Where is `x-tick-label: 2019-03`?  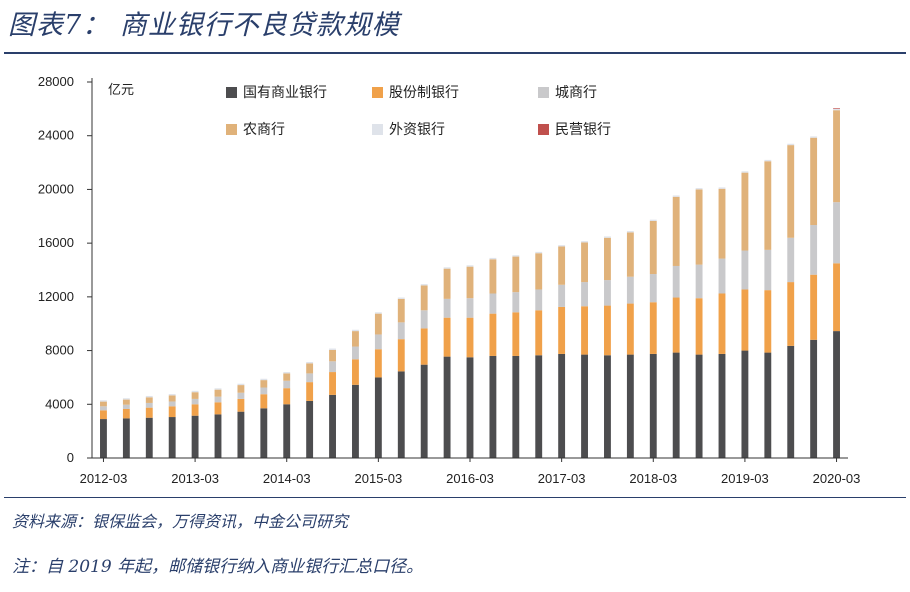 x-tick-label: 2019-03 is located at coordinates (745, 478).